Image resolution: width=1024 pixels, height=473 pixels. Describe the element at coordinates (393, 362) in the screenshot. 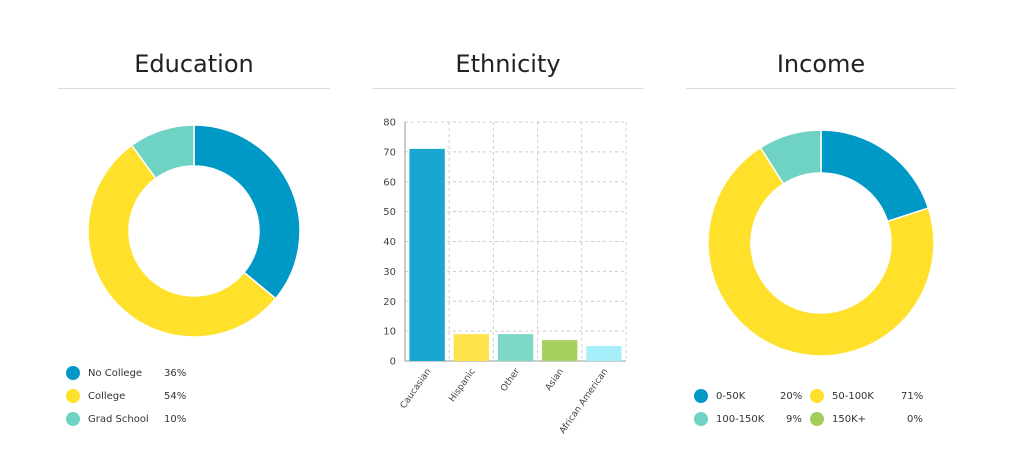

I see `y-tick-label: 0` at that location.